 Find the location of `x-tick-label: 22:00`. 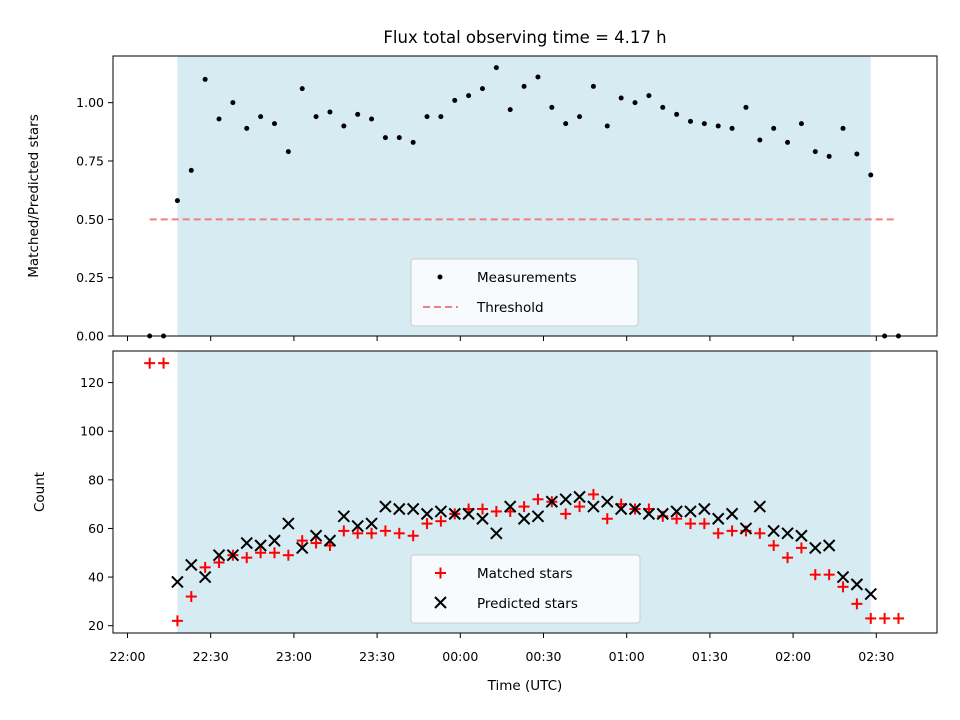

x-tick-label: 22:00 is located at coordinates (127, 656).